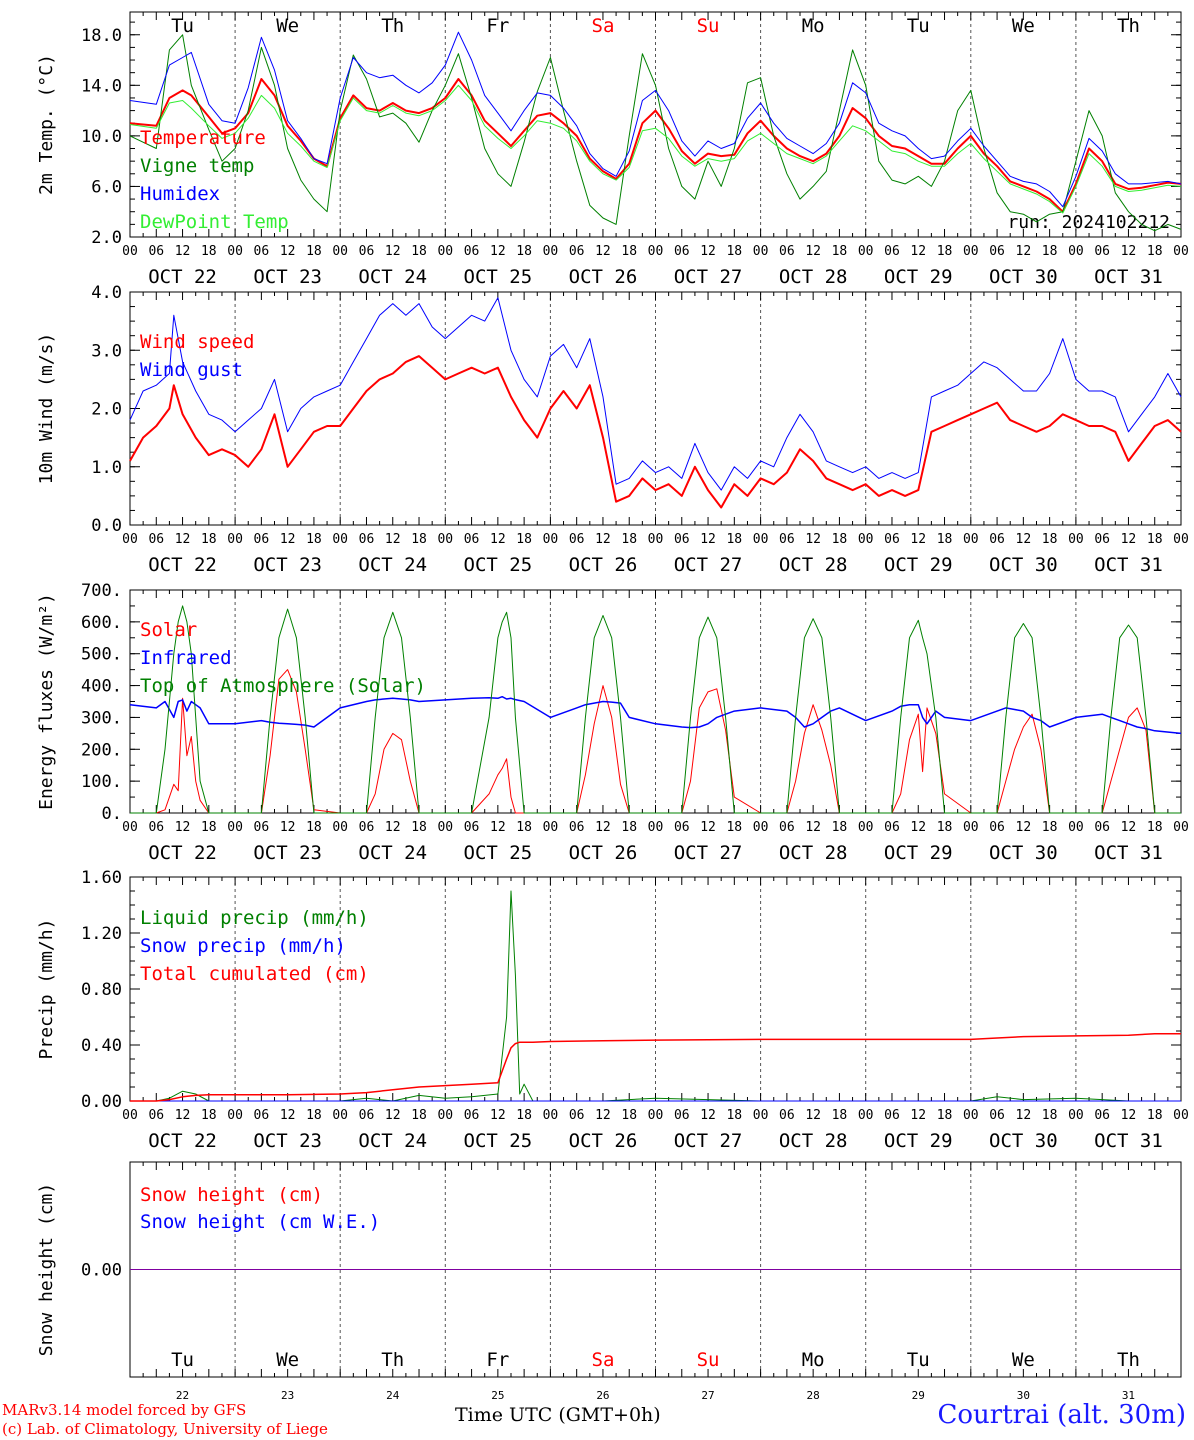 The width and height of the screenshot is (1194, 1440). Describe the element at coordinates (197, 342) in the screenshot. I see `legend-entry: Wind speed` at that location.